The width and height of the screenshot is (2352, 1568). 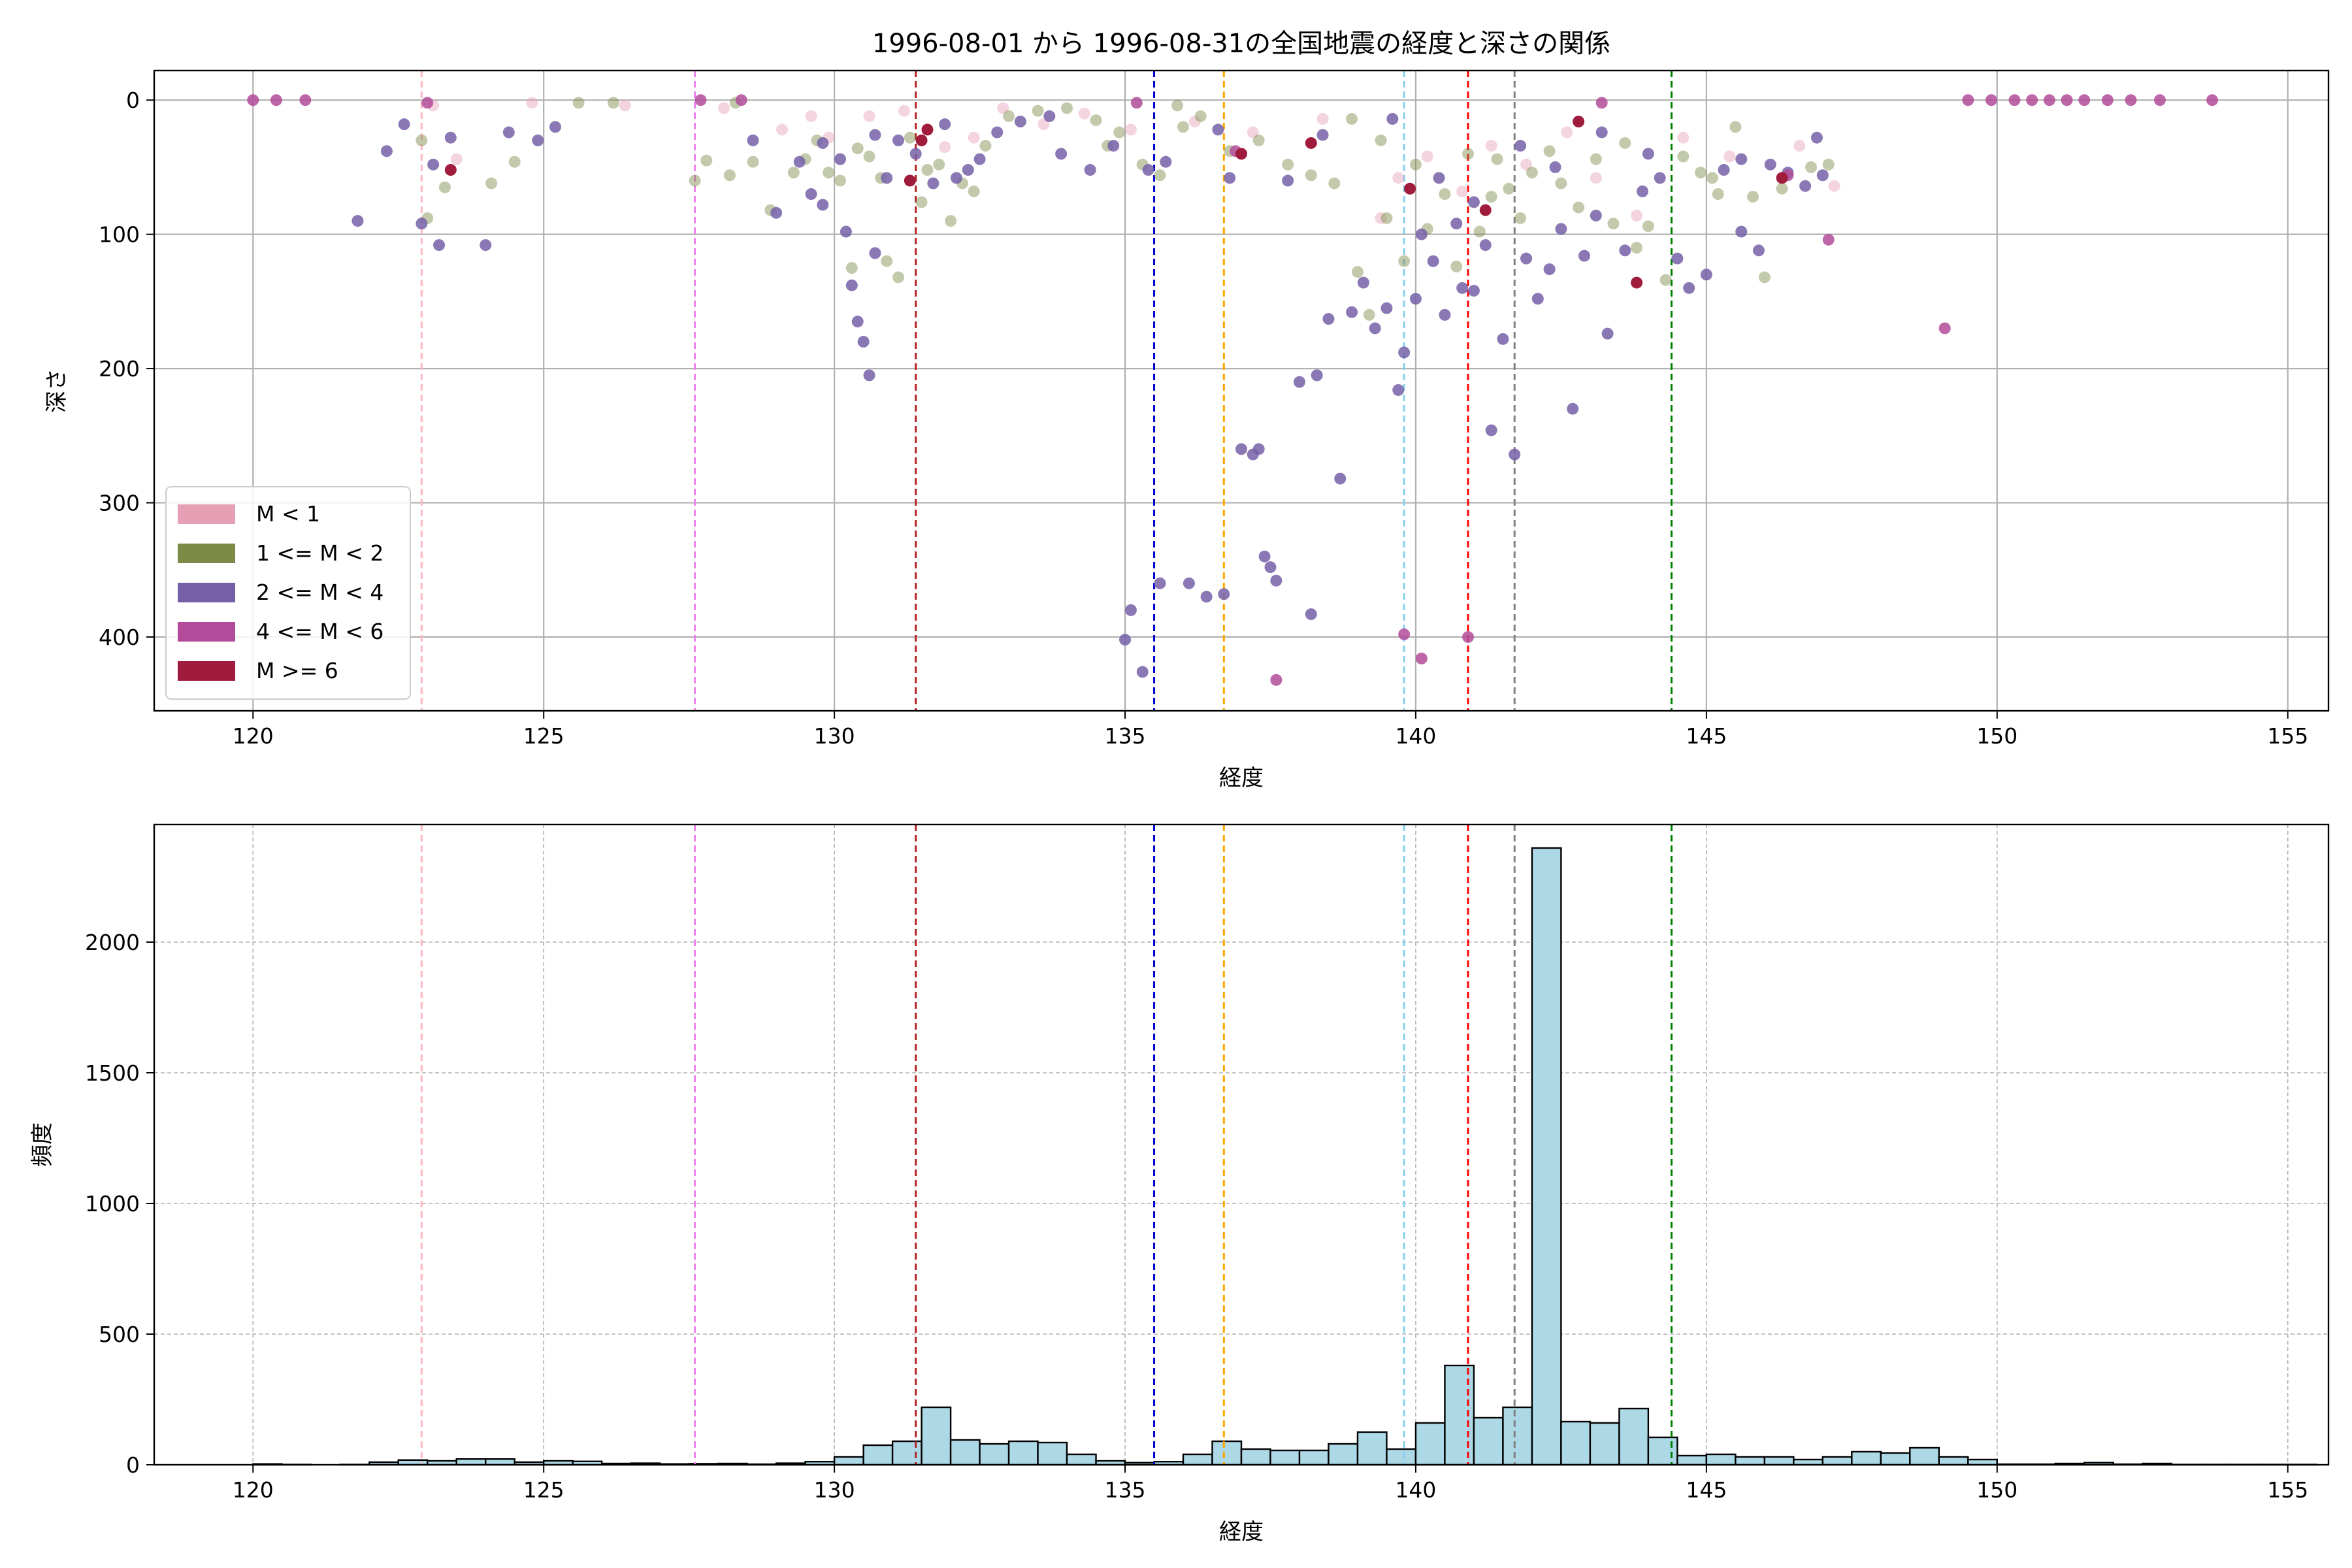 I want to click on scatter-x-ticks: 120 125 130 135 140 145 150 155, so click(x=1270, y=730).